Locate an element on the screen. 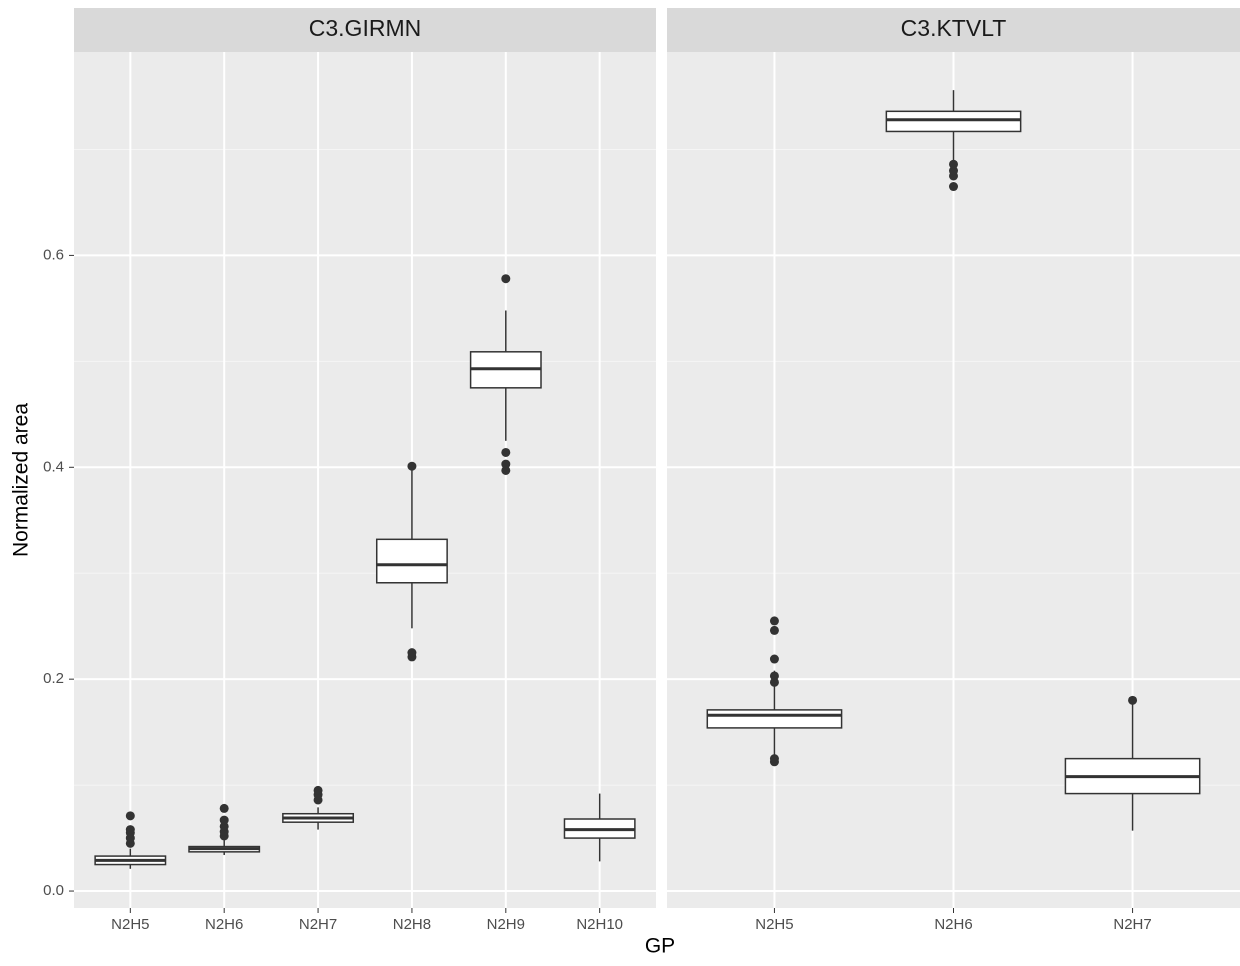 This screenshot has height=966, width=1240. facet-title: C3.GIRMN is located at coordinates (365, 28).